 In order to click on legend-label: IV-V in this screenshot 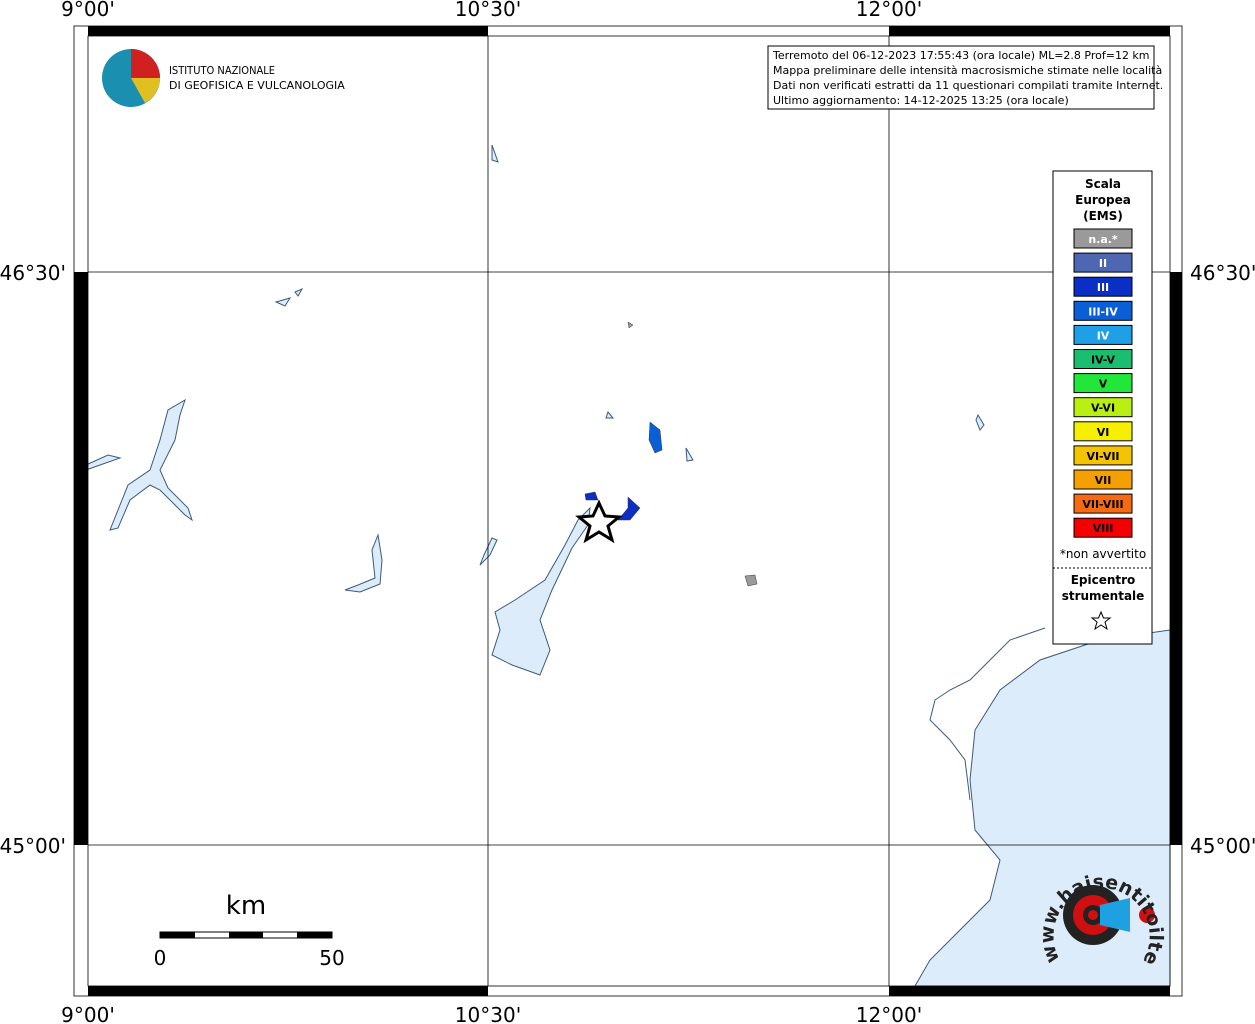, I will do `click(1103, 360)`.